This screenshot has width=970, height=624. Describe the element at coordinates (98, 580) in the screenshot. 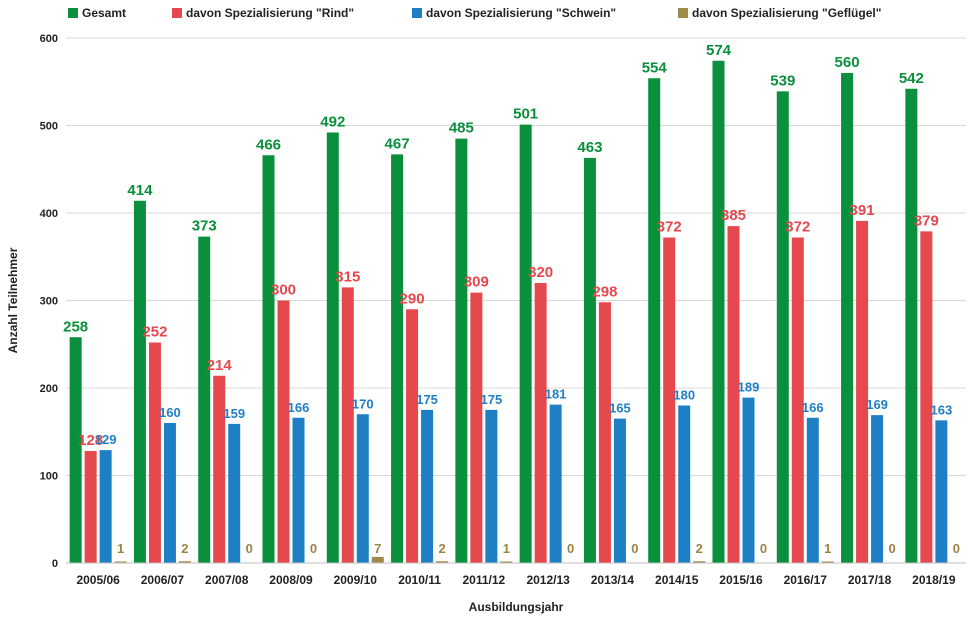

I see `x-tick-label: 2005/06` at that location.